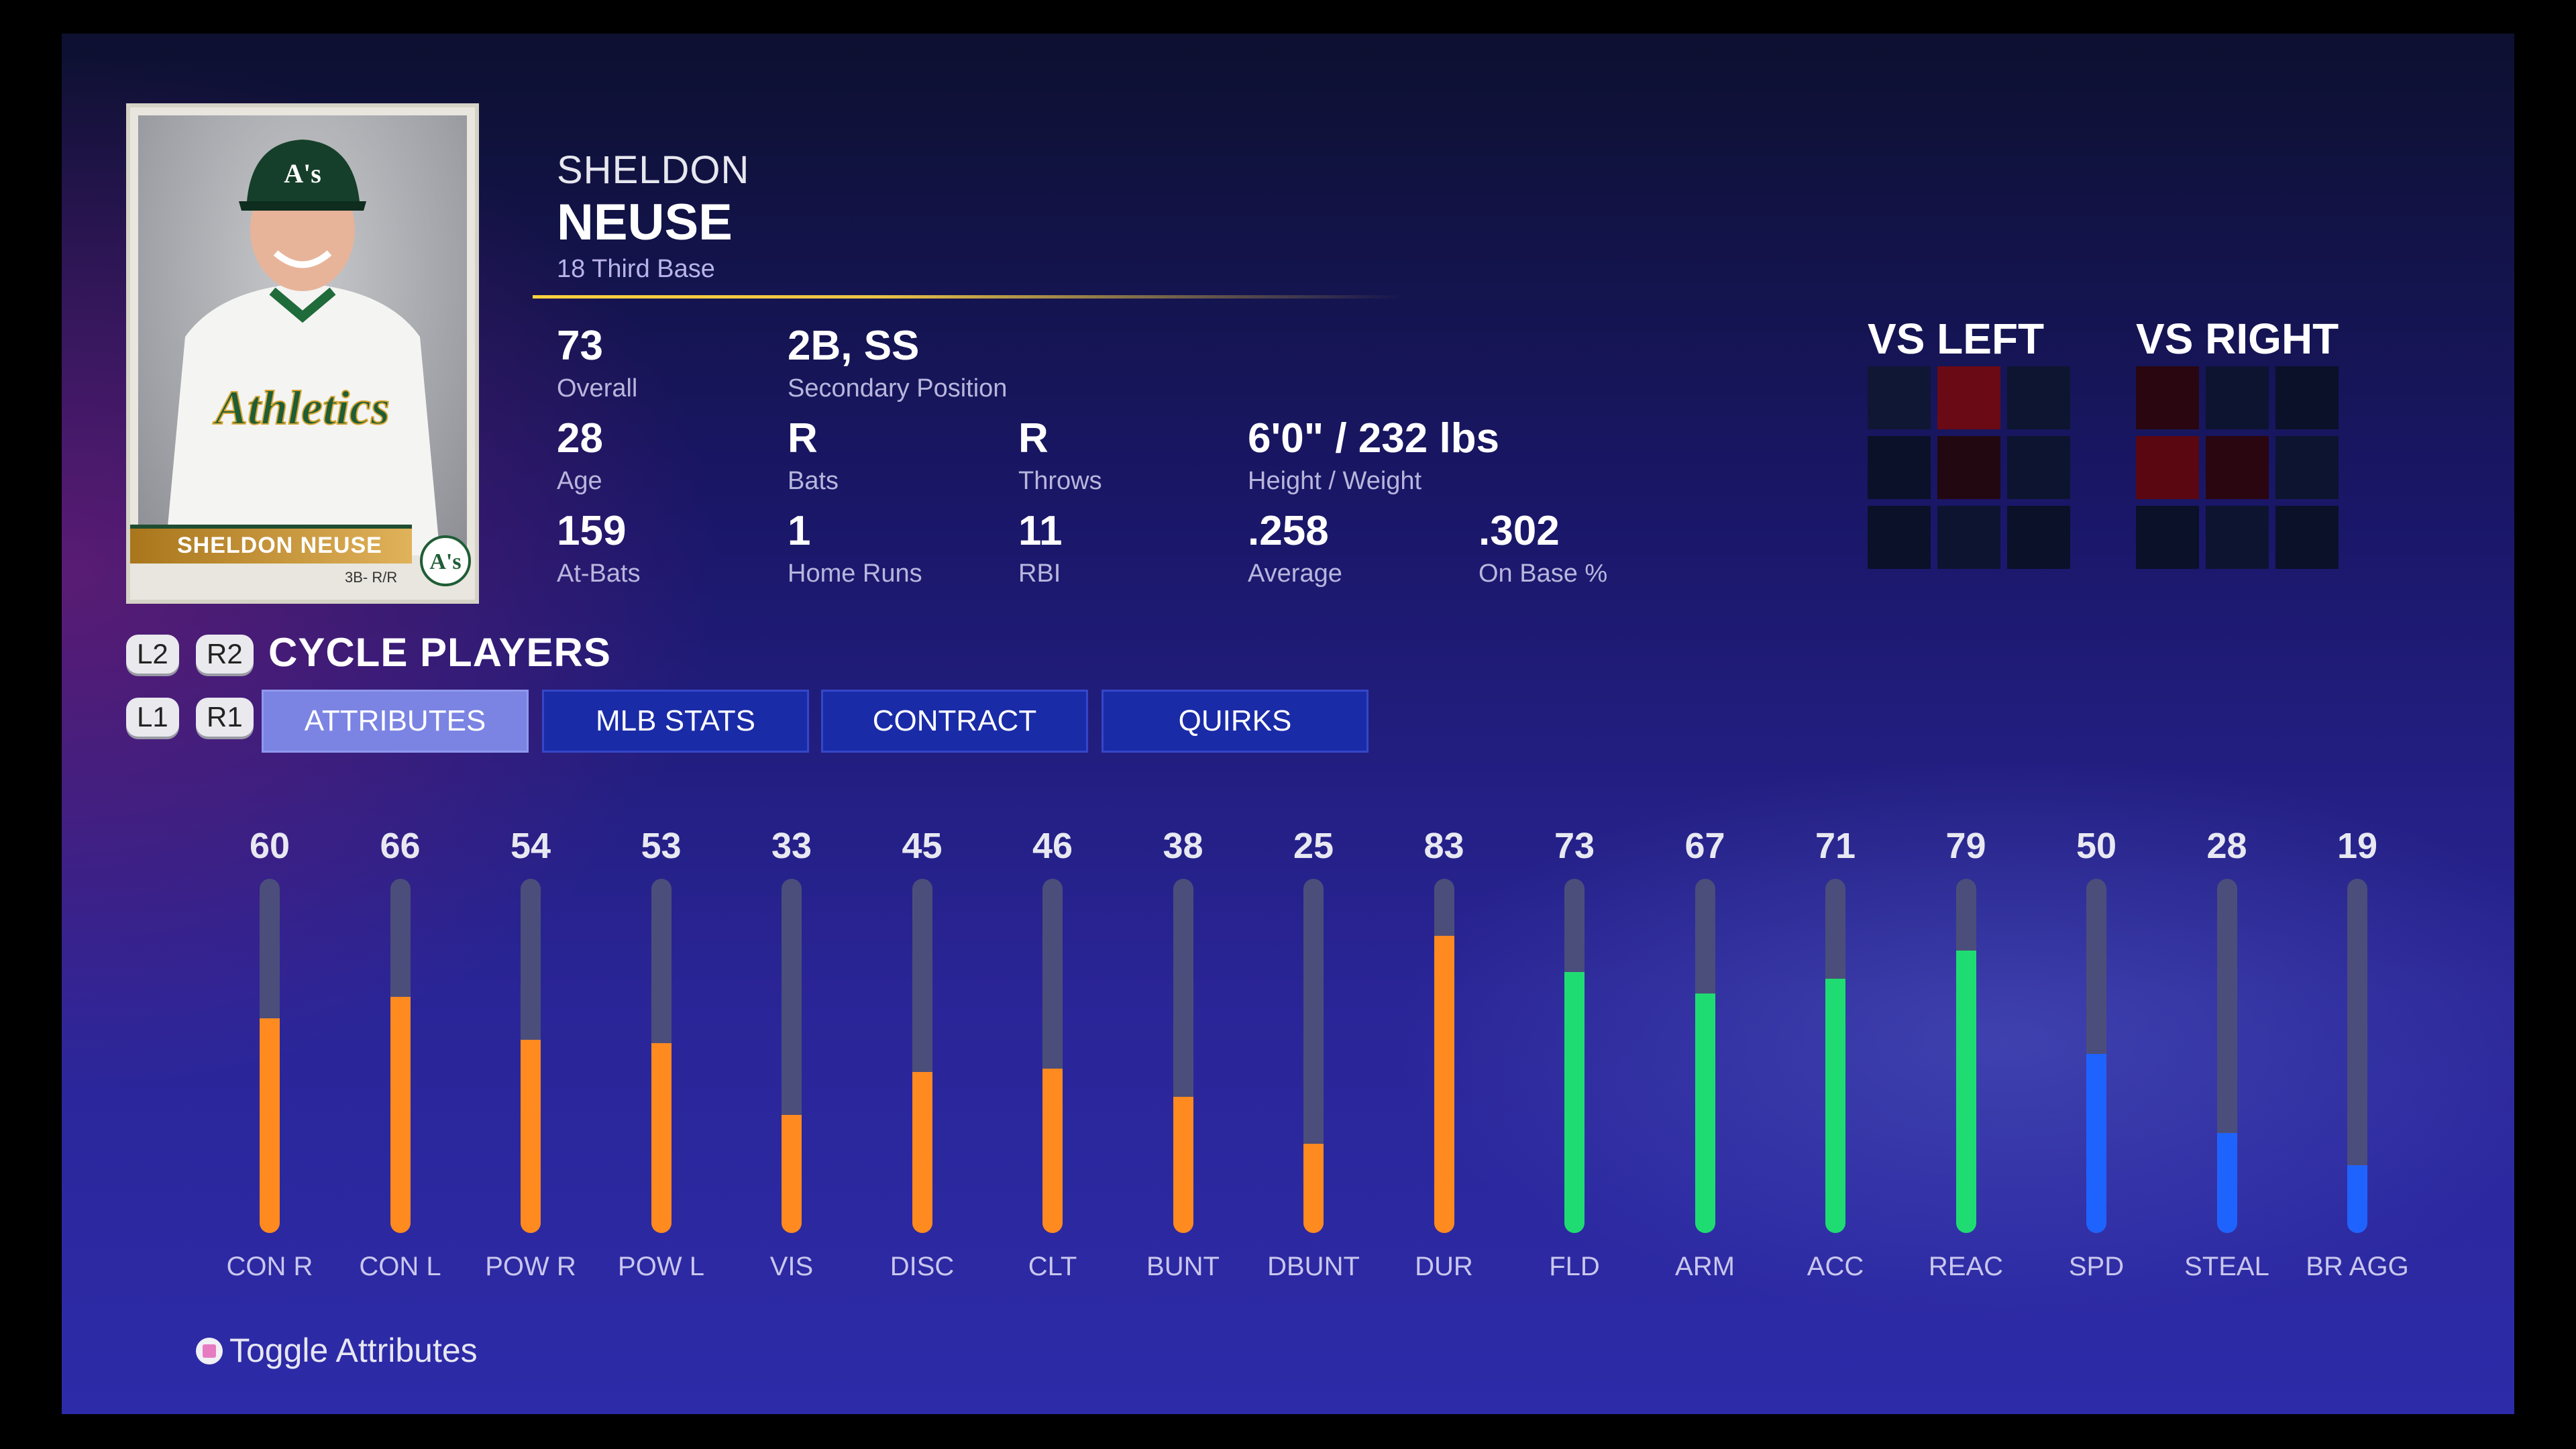 This screenshot has height=1449, width=2576. What do you see at coordinates (353, 1350) in the screenshot?
I see `toggle-attributes-label: Toggle Attributes` at bounding box center [353, 1350].